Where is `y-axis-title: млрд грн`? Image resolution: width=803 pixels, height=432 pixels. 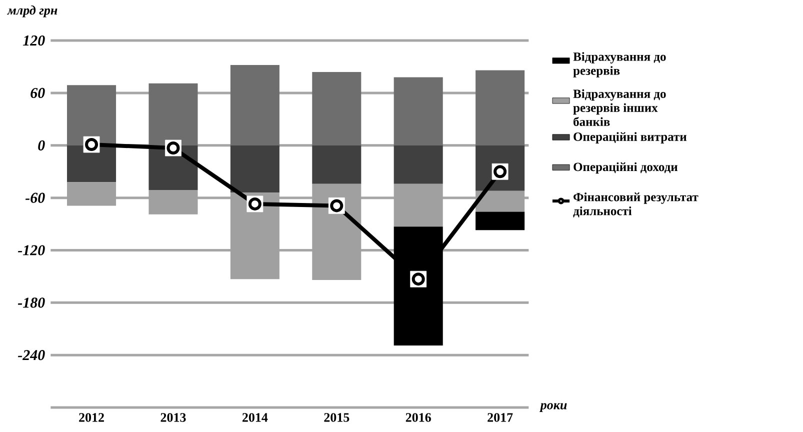
y-axis-title: млрд грн is located at coordinates (32, 12).